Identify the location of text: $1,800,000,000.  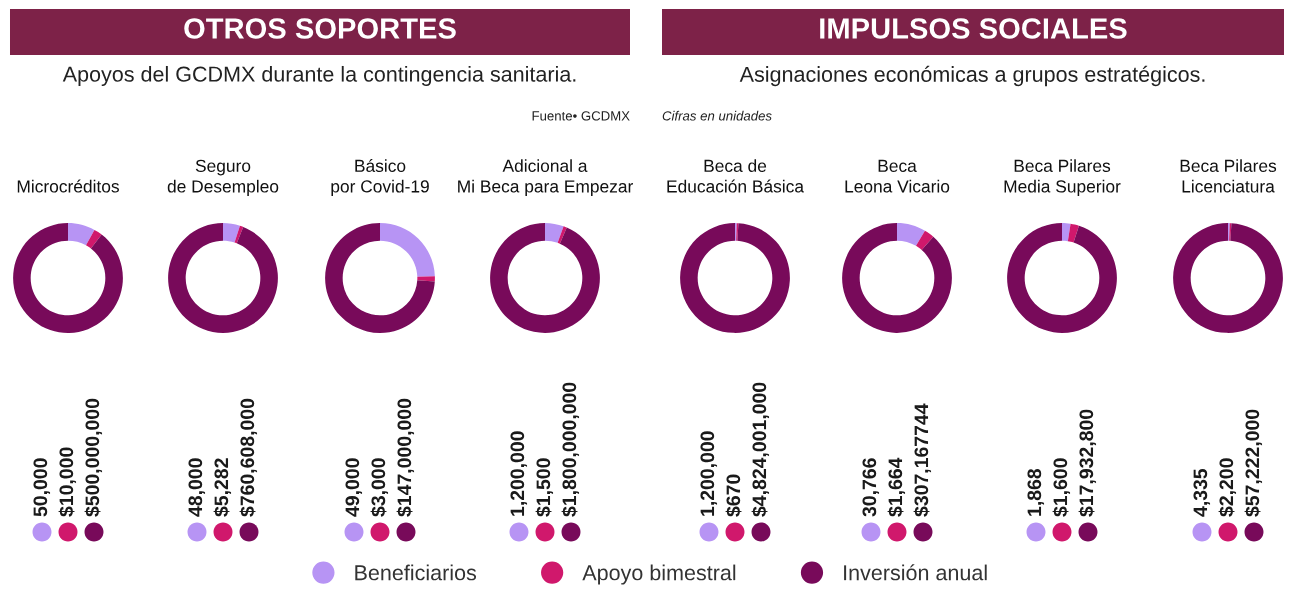
(570, 449).